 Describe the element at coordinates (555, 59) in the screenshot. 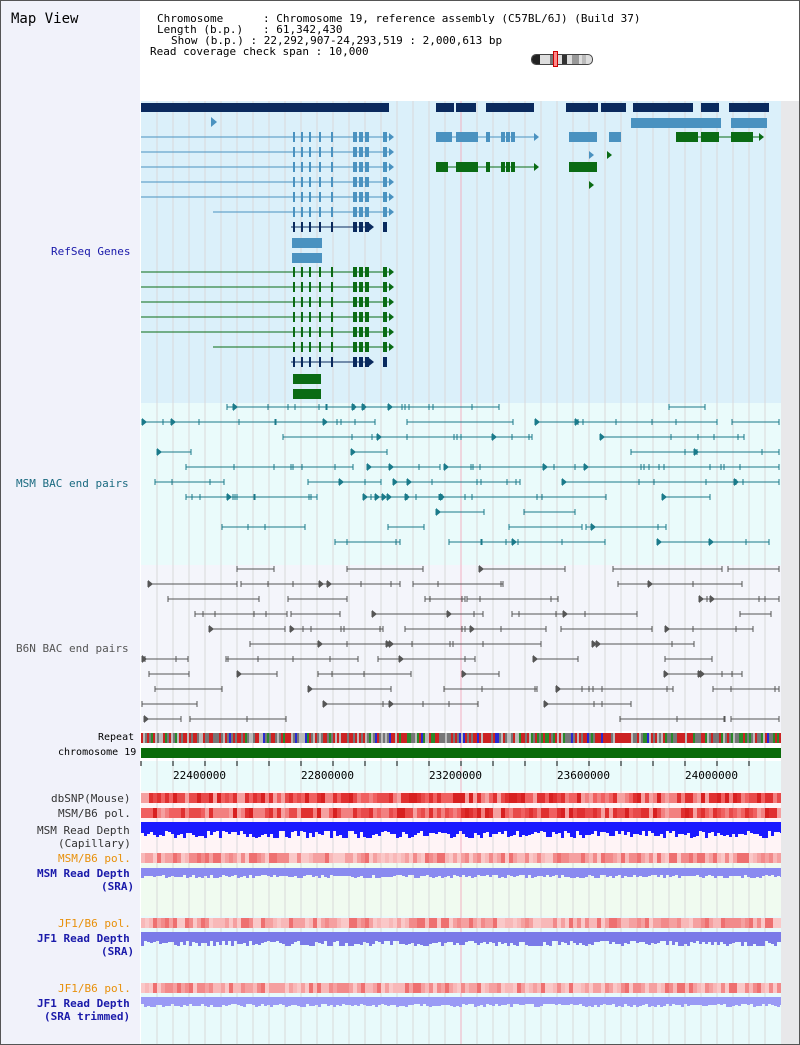

I see `ideogram-position-marker` at that location.